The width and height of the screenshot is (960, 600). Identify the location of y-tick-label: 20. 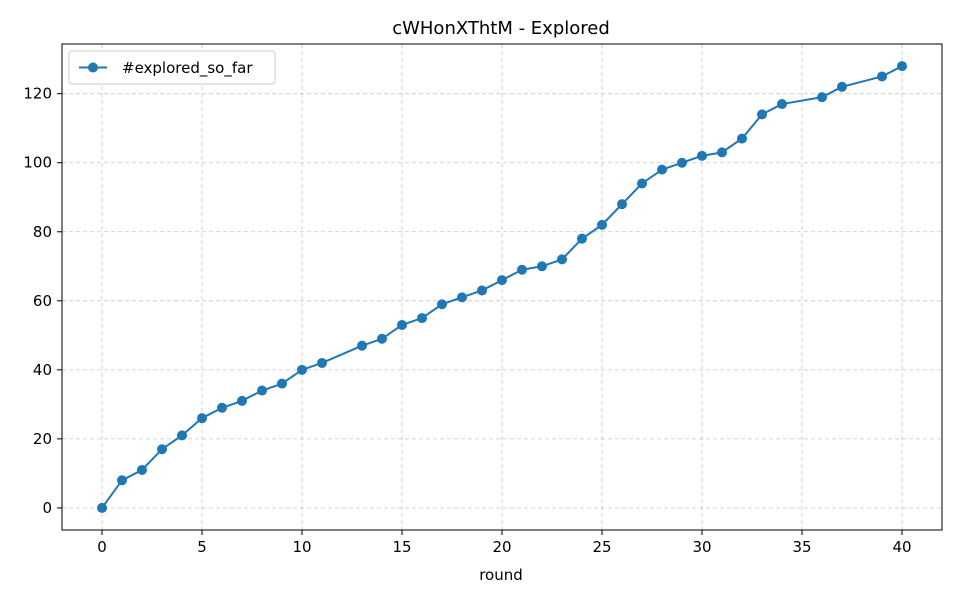
(42, 439).